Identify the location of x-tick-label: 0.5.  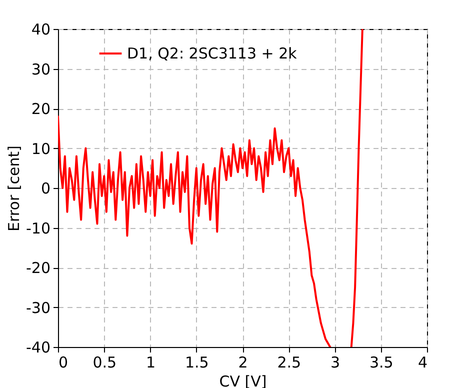
(104, 363).